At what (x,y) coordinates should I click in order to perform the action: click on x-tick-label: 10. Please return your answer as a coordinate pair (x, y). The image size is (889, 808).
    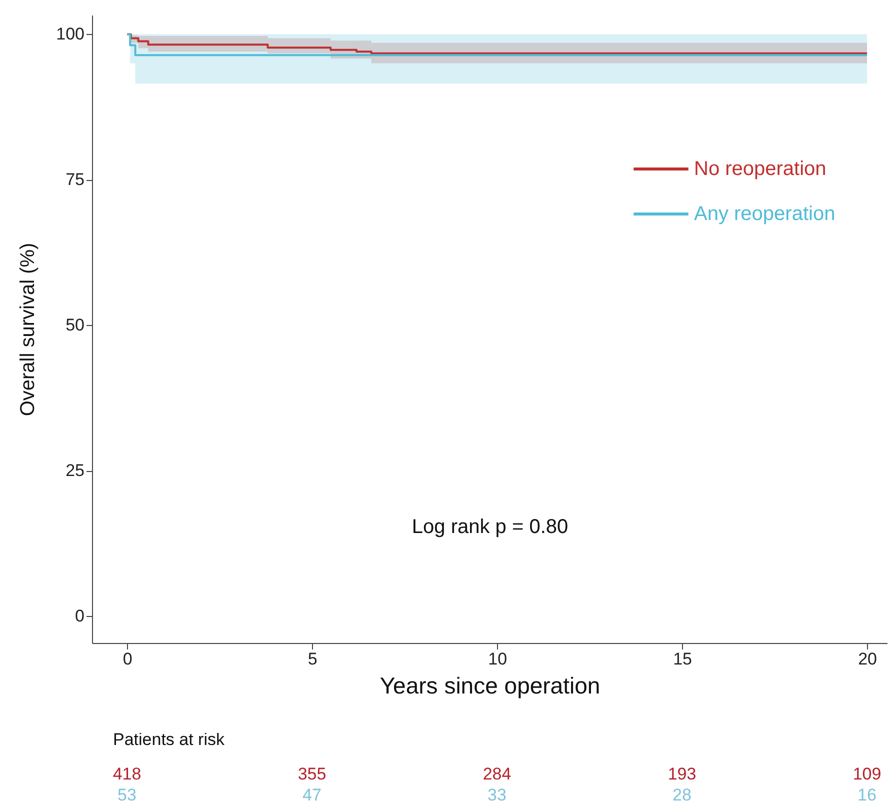
    Looking at the image, I should click on (498, 659).